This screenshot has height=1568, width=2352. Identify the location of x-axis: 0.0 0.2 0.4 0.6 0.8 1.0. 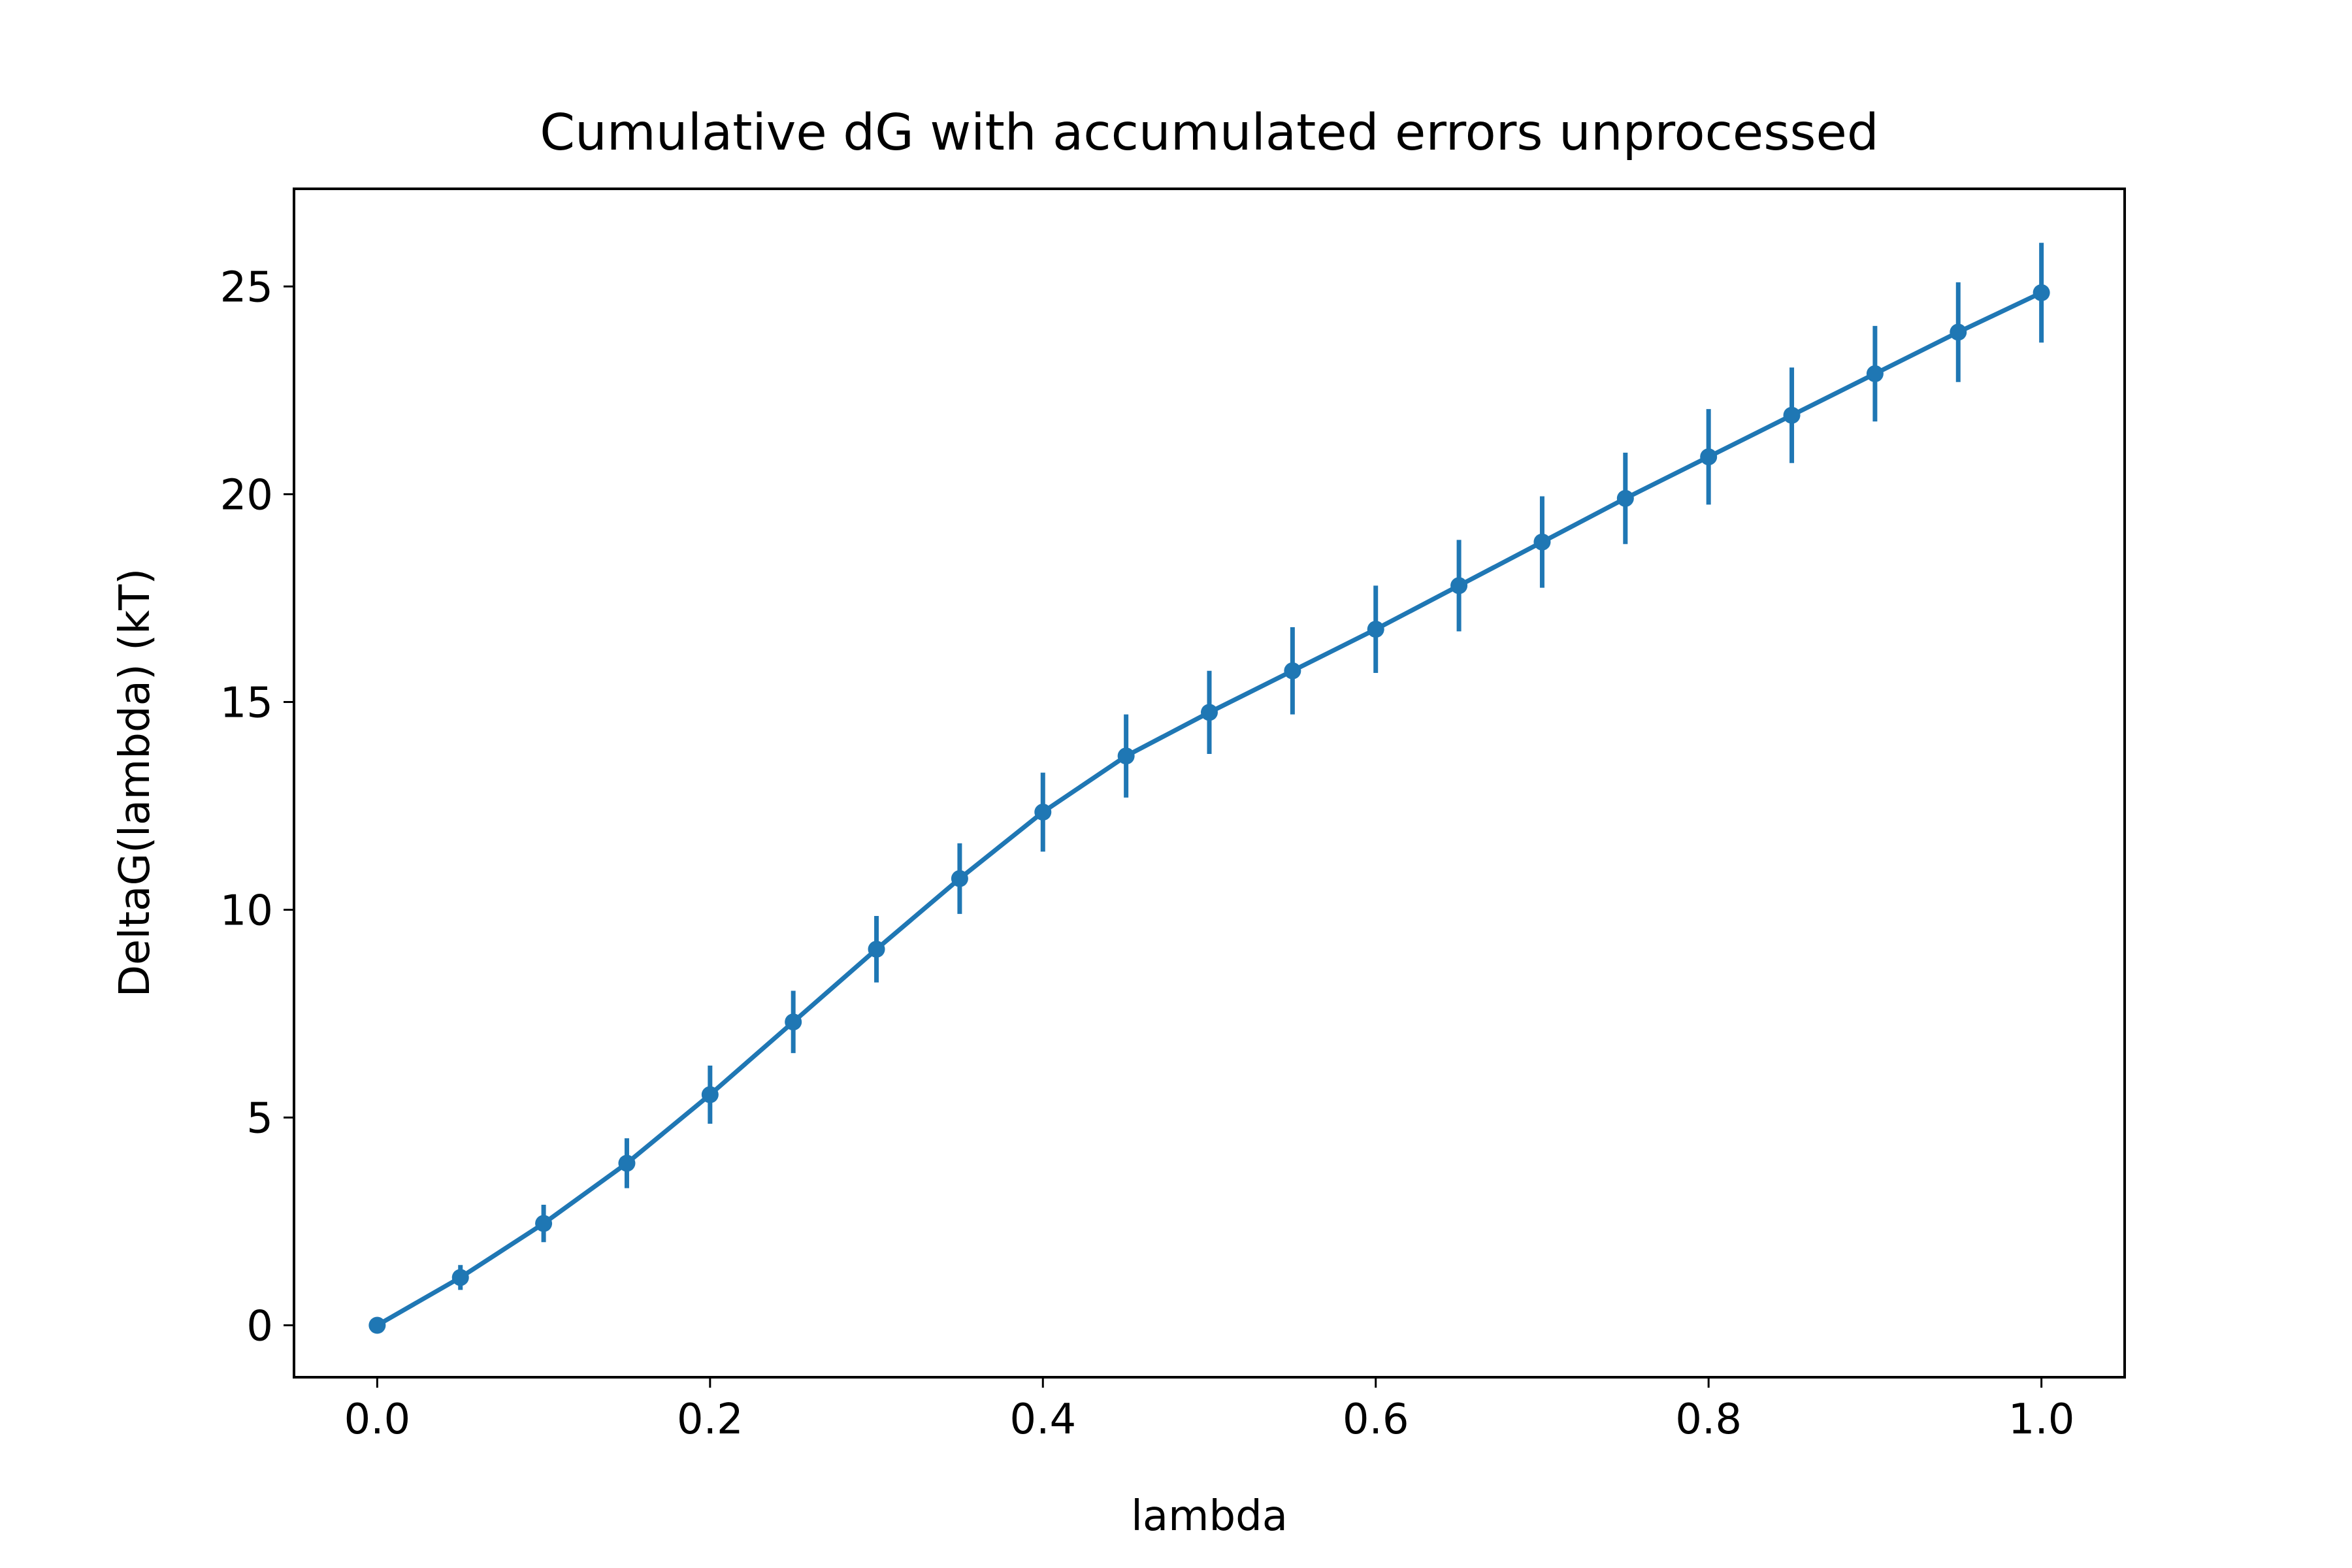
(1209, 1410).